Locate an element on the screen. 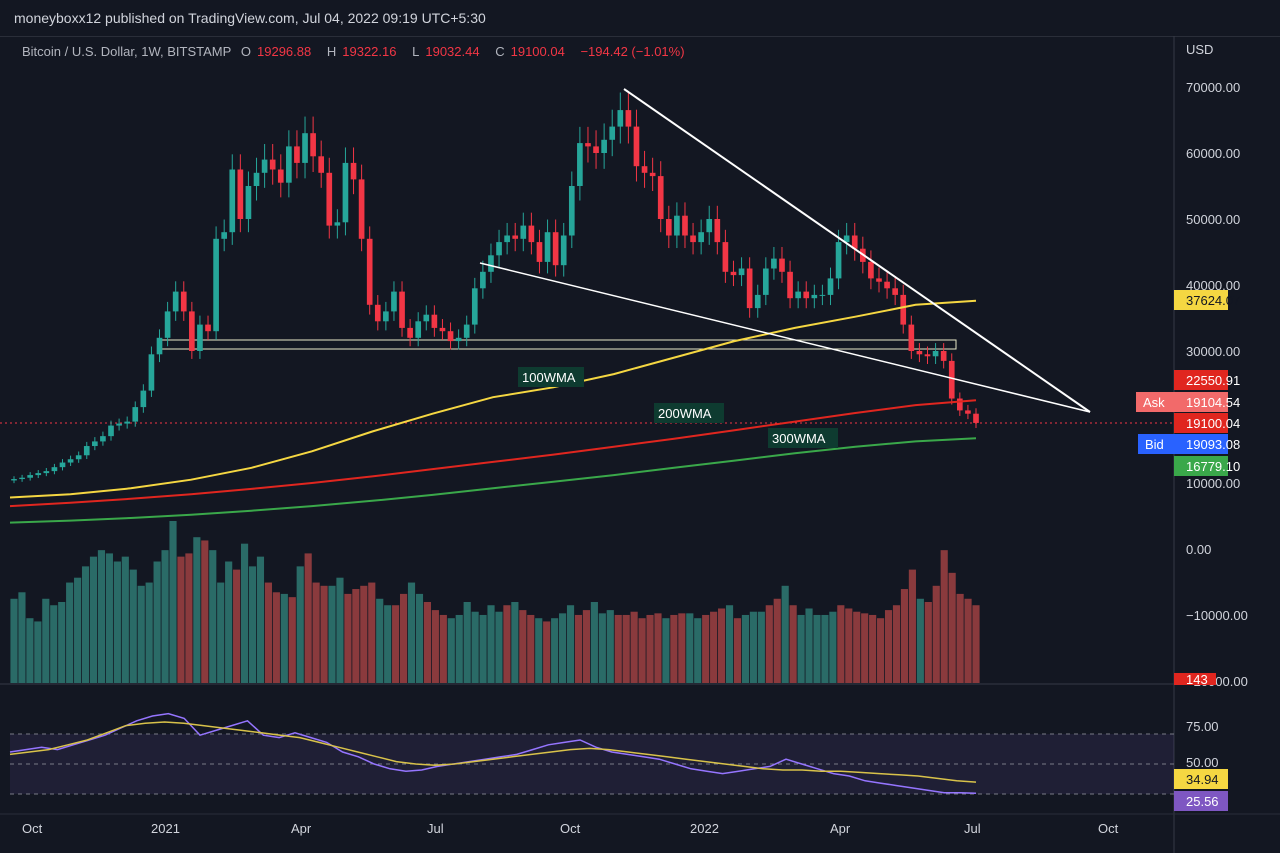  y-tick: 70000.00 is located at coordinates (1213, 87).